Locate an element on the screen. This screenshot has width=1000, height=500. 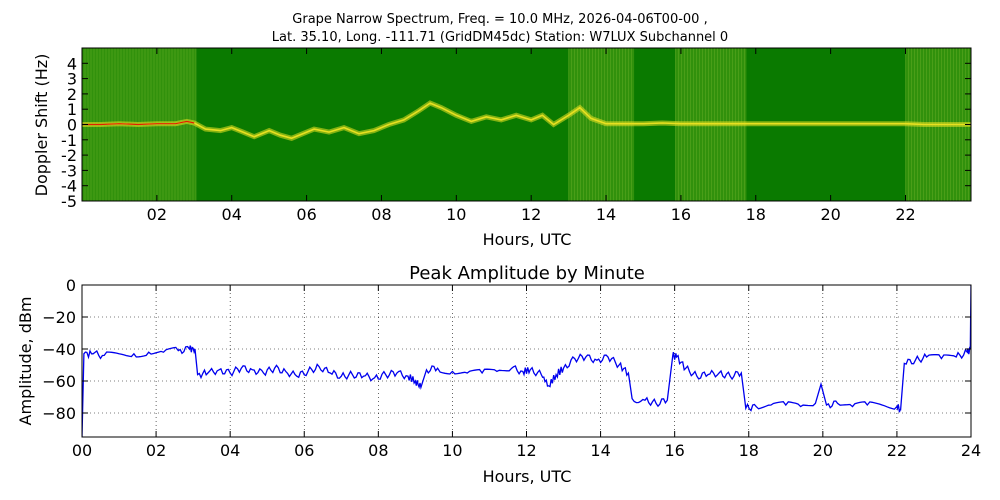
amplitude-x-axis-label: Hours, UTC is located at coordinates (527, 476).